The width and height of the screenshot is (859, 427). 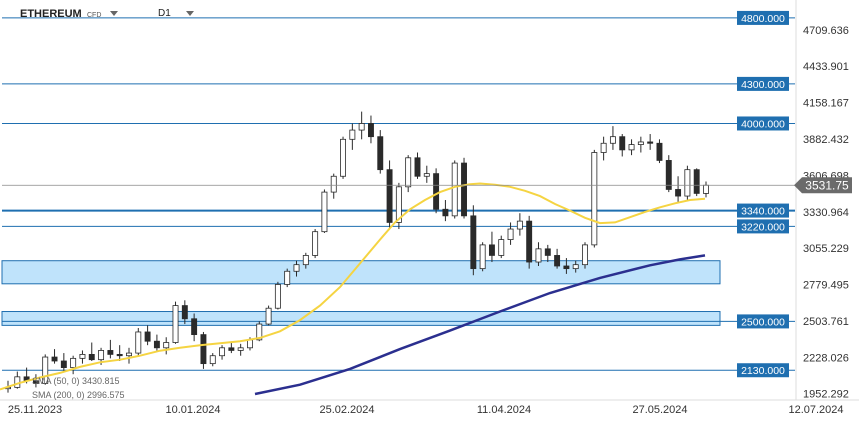 What do you see at coordinates (192, 410) in the screenshot?
I see `x-tick-label-1: 10.01.2024` at bounding box center [192, 410].